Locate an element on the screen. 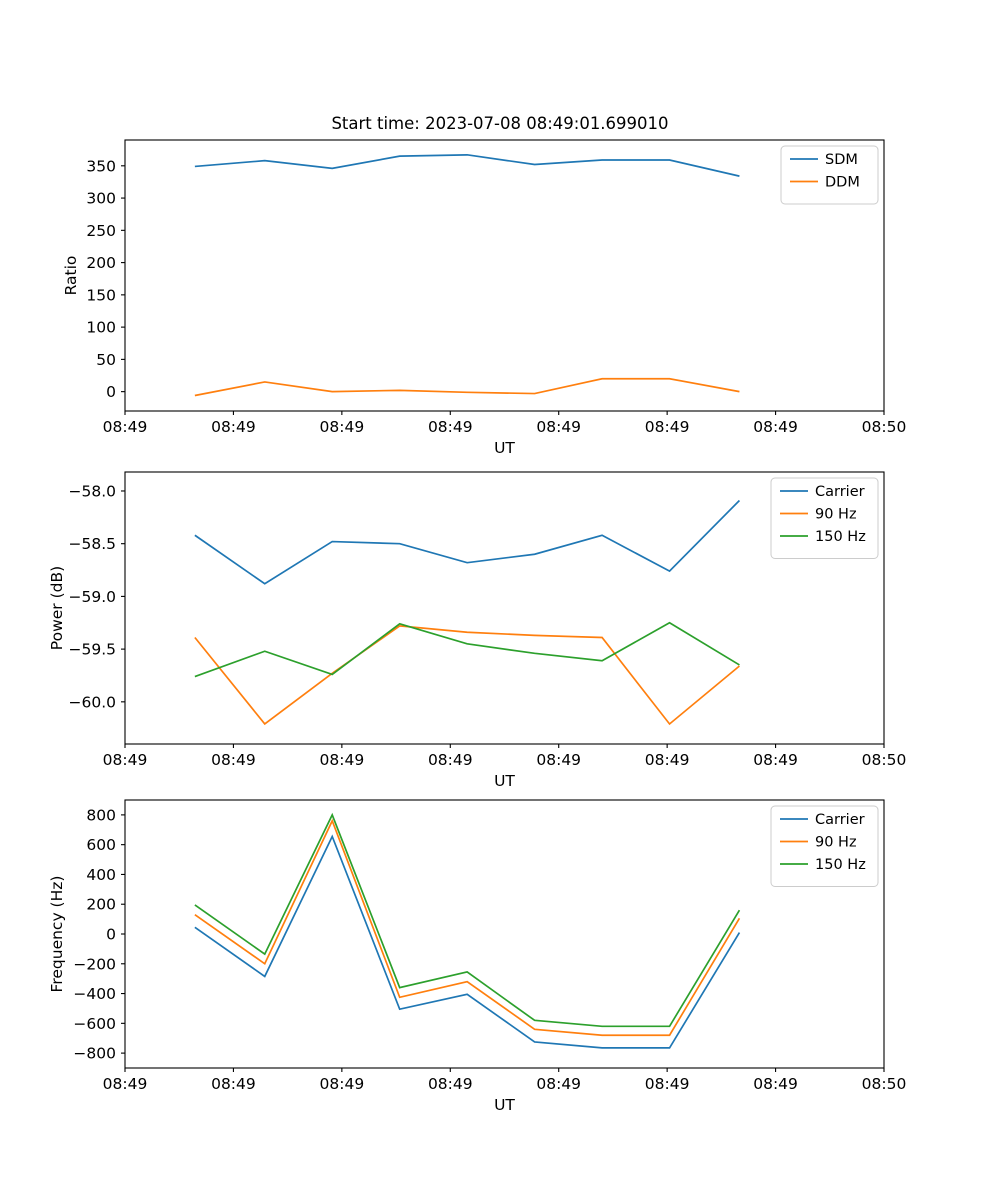  y-tick-label: −400 is located at coordinates (94, 994).